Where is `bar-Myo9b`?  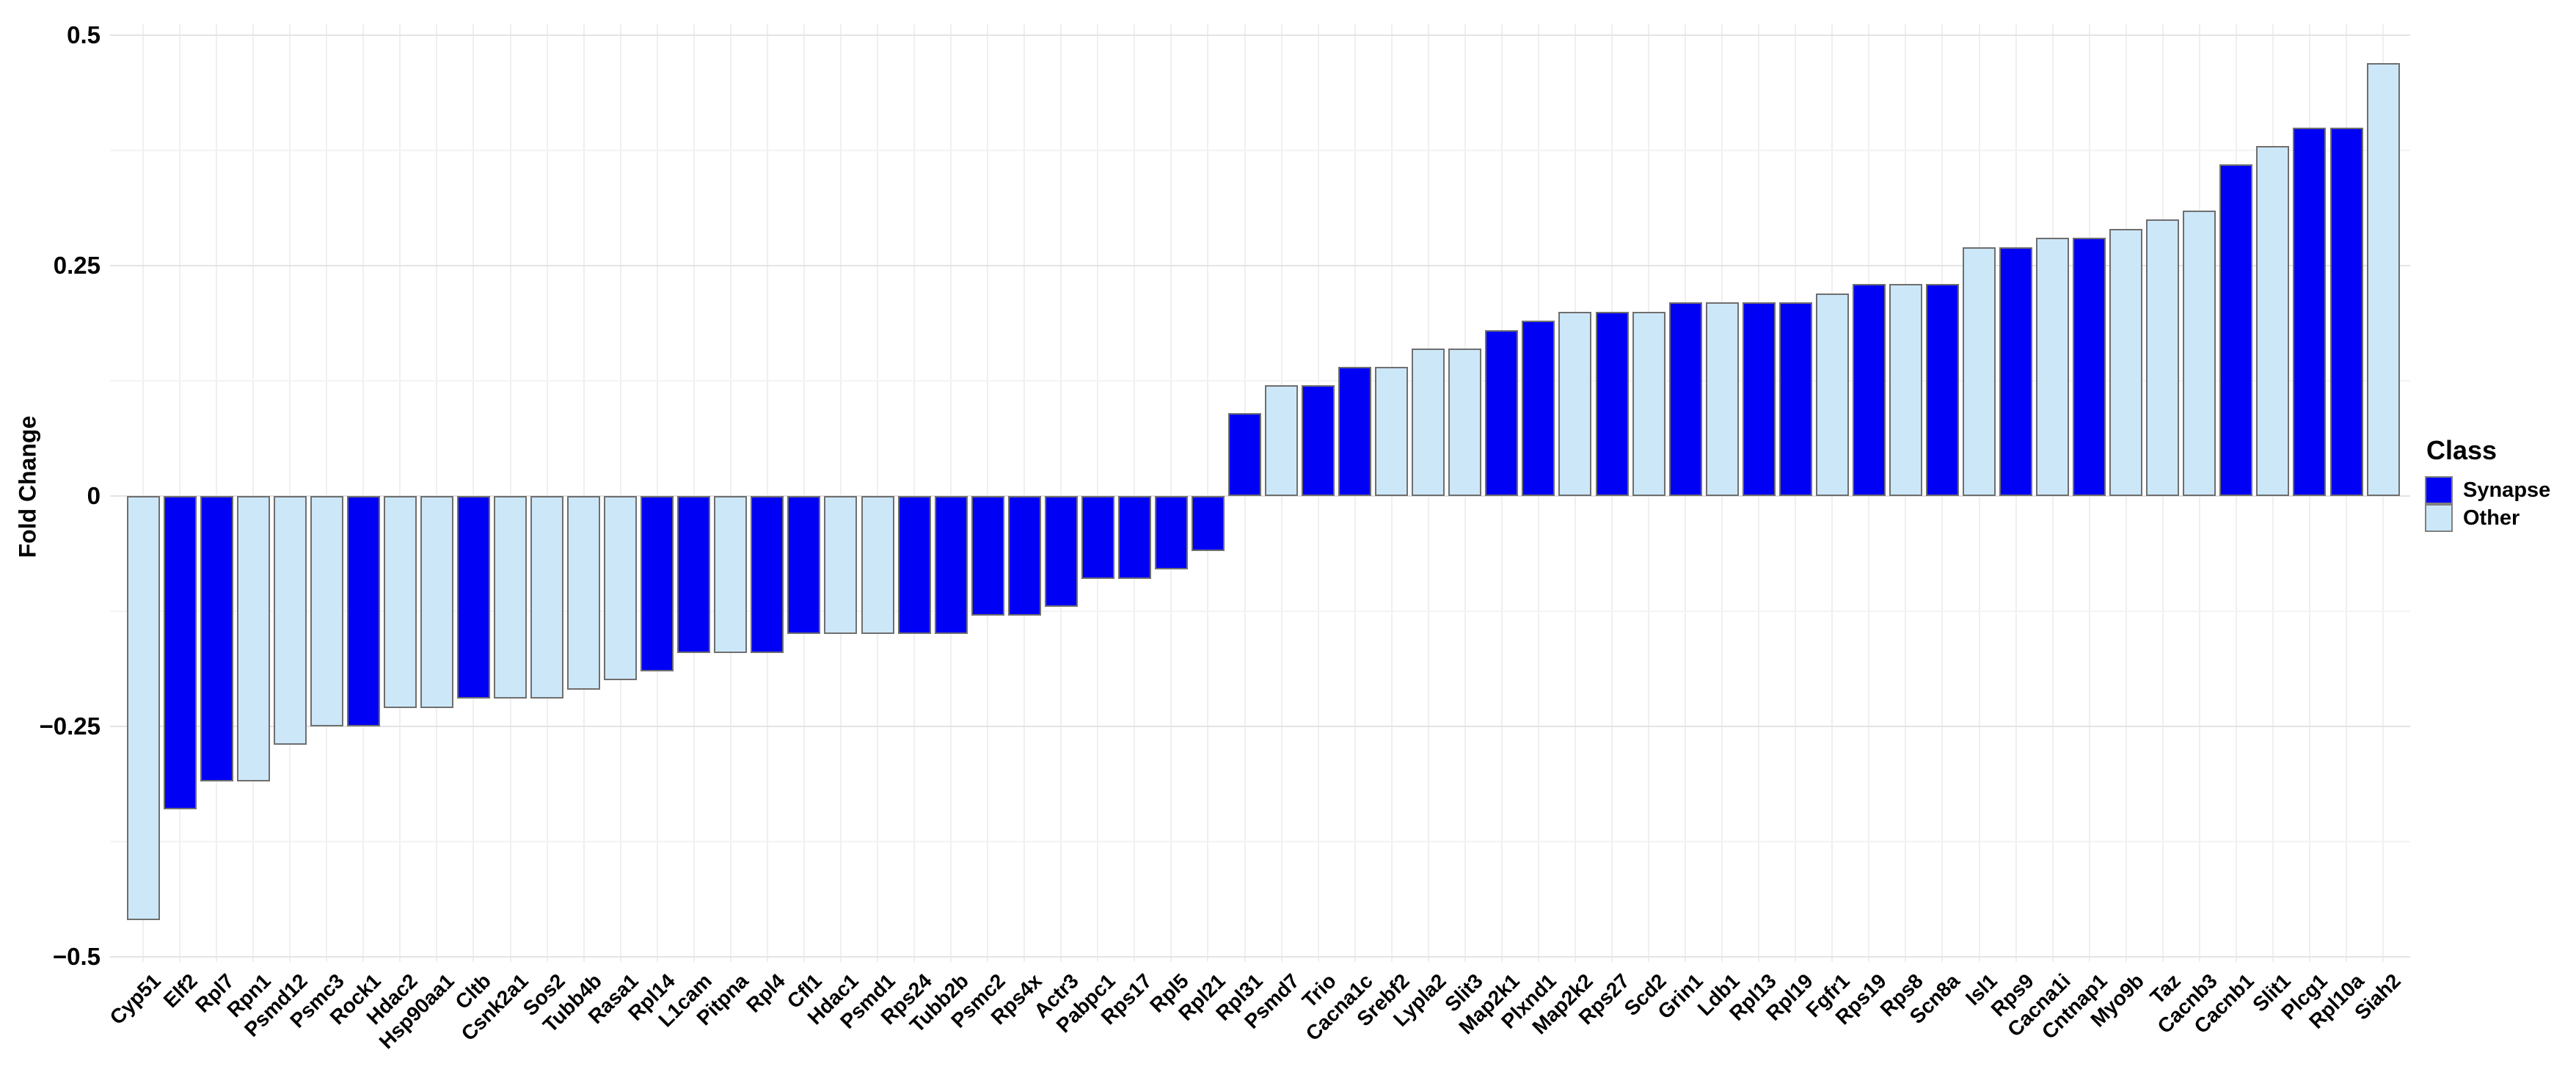 bar-Myo9b is located at coordinates (2126, 362).